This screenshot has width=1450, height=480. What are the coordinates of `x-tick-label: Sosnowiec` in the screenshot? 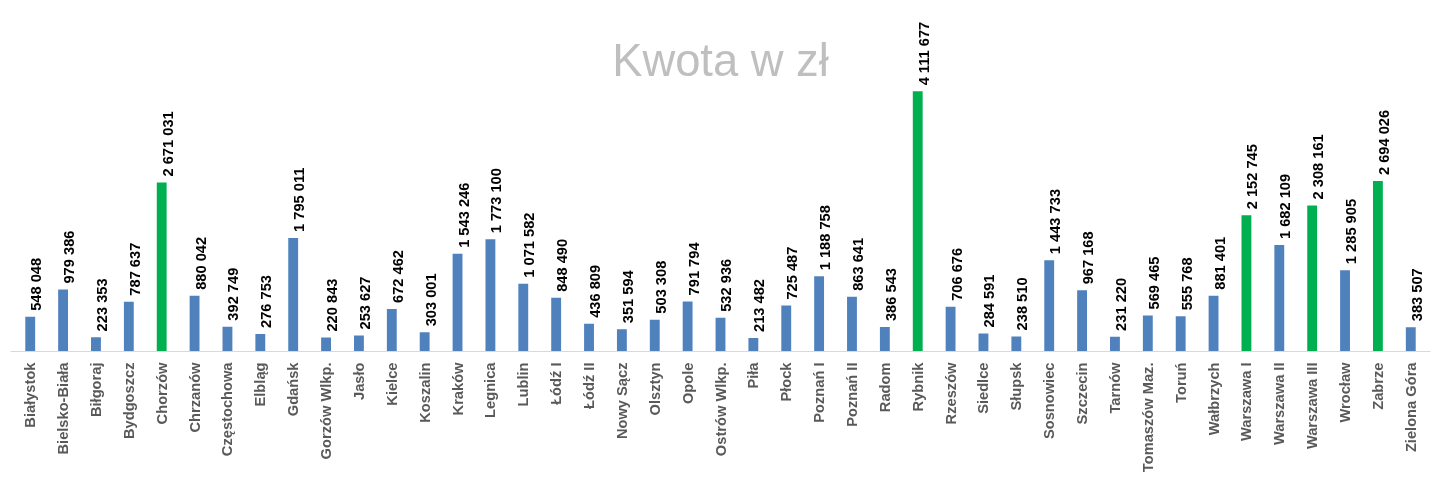 It's located at (1049, 401).